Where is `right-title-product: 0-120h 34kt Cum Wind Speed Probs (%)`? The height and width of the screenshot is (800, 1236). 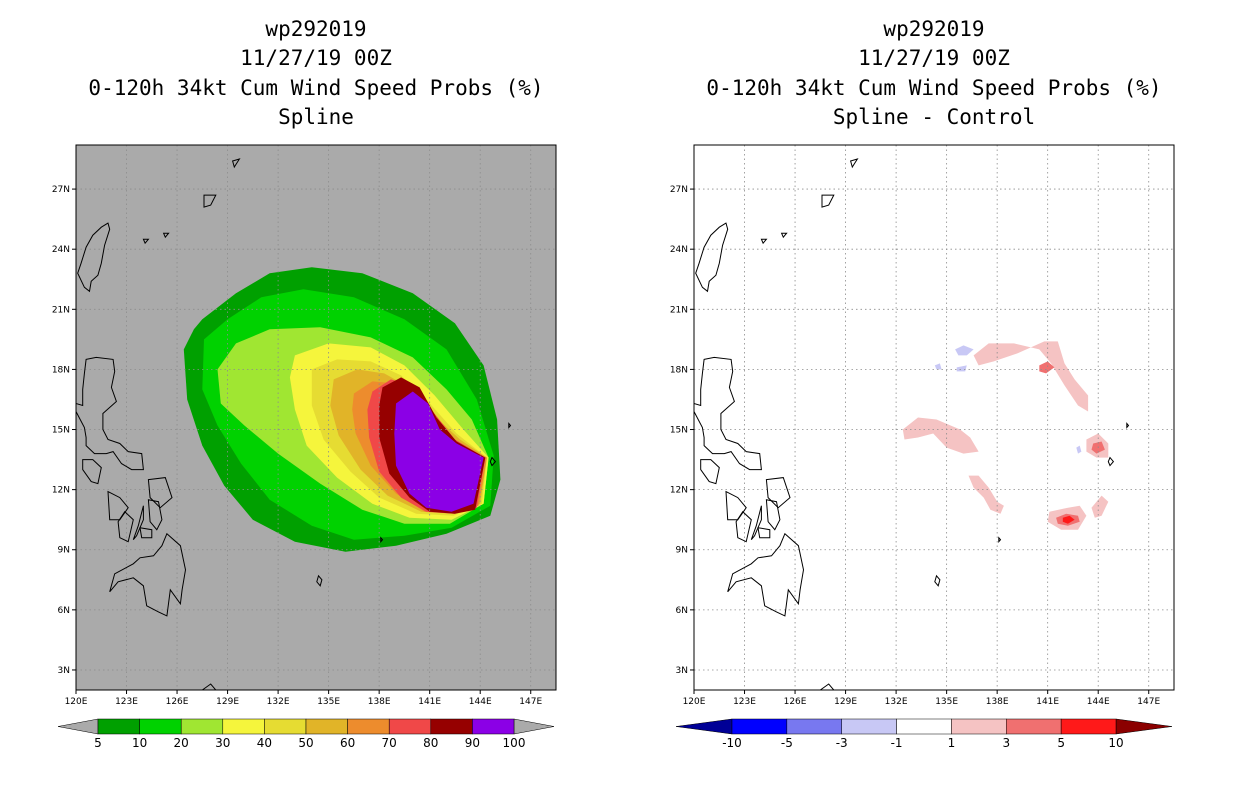
right-title-product: 0-120h 34kt Cum Wind Speed Probs (%) is located at coordinates (934, 88).